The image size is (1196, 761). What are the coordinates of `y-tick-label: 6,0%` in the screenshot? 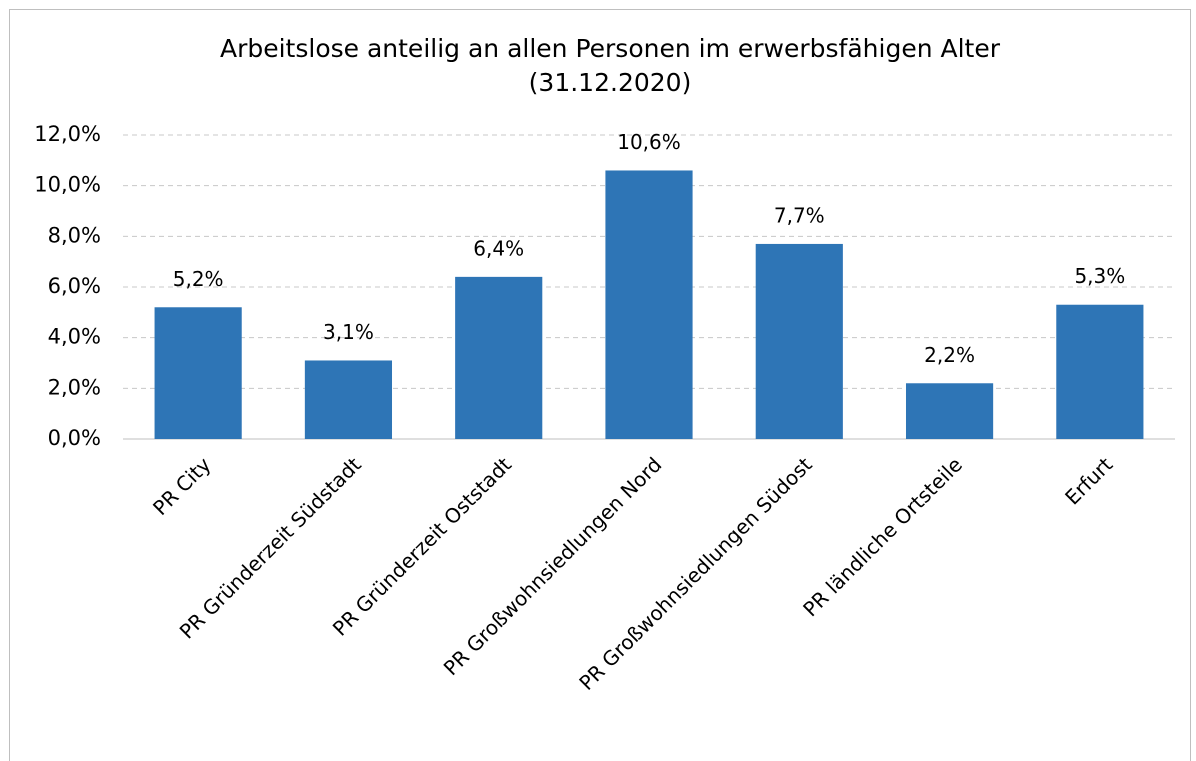 It's located at (74, 286).